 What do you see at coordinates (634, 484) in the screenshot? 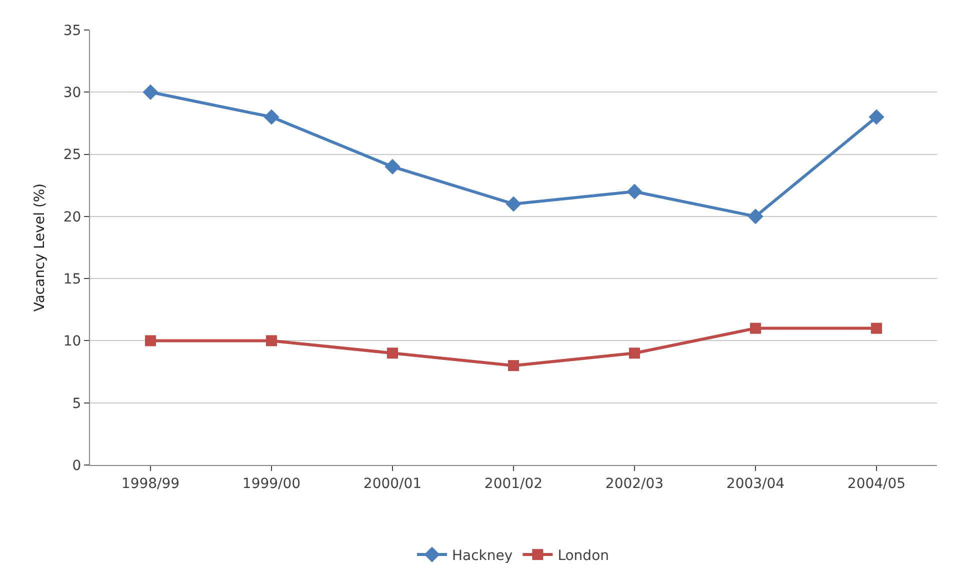
I see `x-tick-label: 2002/03` at bounding box center [634, 484].